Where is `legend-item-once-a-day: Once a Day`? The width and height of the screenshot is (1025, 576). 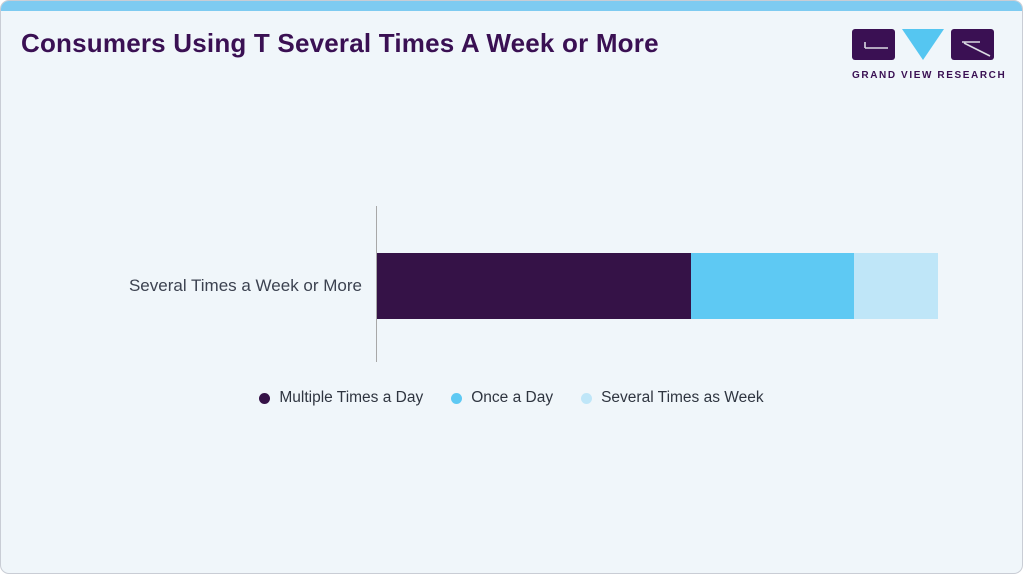
legend-item-once-a-day: Once a Day is located at coordinates (502, 398).